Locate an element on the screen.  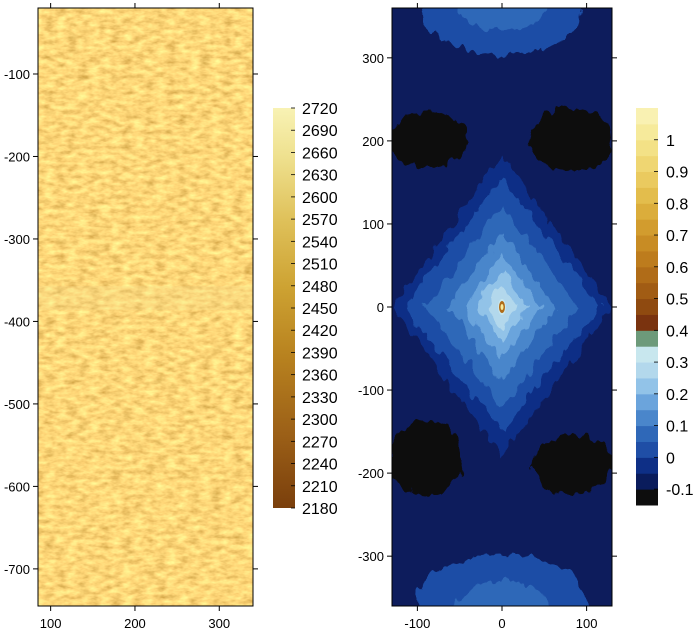
right-colorbar-tick-label: 0.4 is located at coordinates (677, 331).